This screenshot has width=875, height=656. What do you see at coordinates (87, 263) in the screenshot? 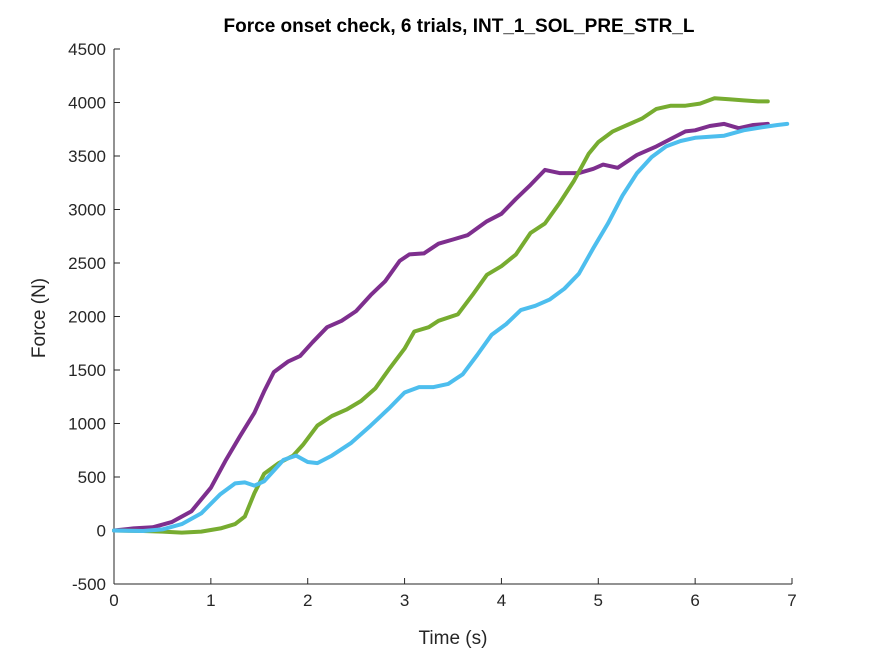
I see `y-tick-label: 2500` at bounding box center [87, 263].